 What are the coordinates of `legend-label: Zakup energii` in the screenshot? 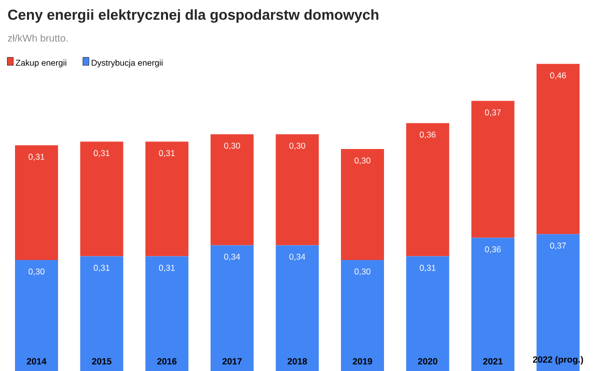 It's located at (41, 64).